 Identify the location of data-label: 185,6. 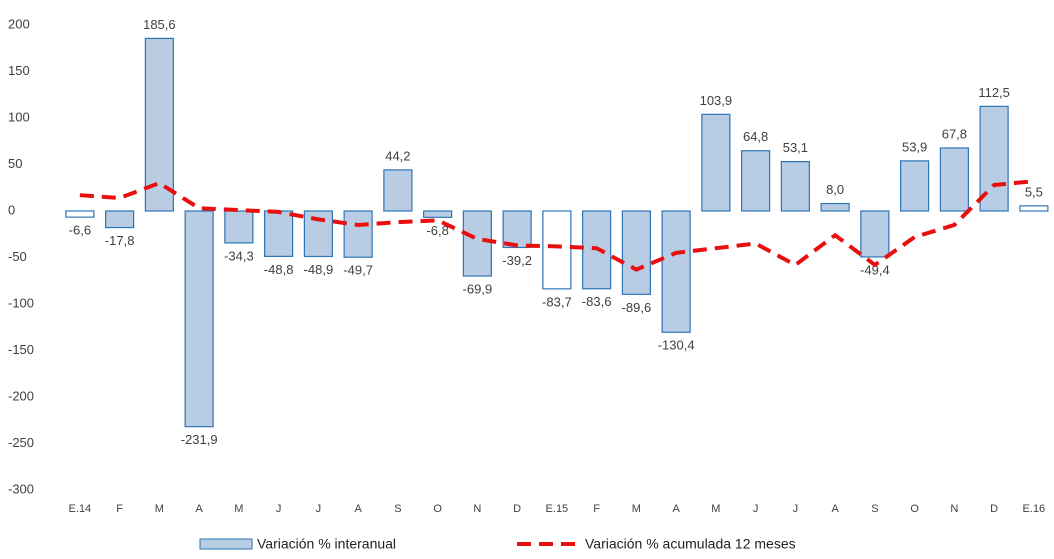
(159, 24).